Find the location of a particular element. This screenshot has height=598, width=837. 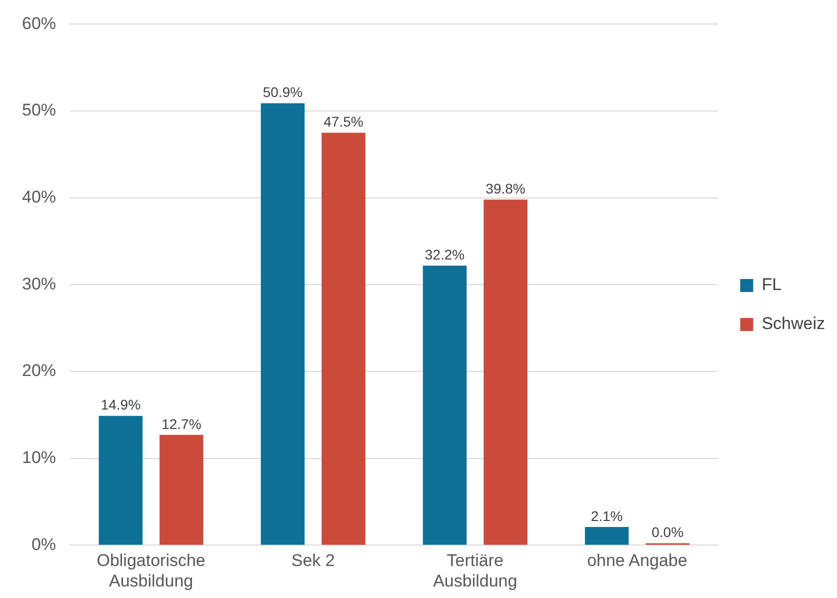

y-tick-label: 0% is located at coordinates (43, 544).